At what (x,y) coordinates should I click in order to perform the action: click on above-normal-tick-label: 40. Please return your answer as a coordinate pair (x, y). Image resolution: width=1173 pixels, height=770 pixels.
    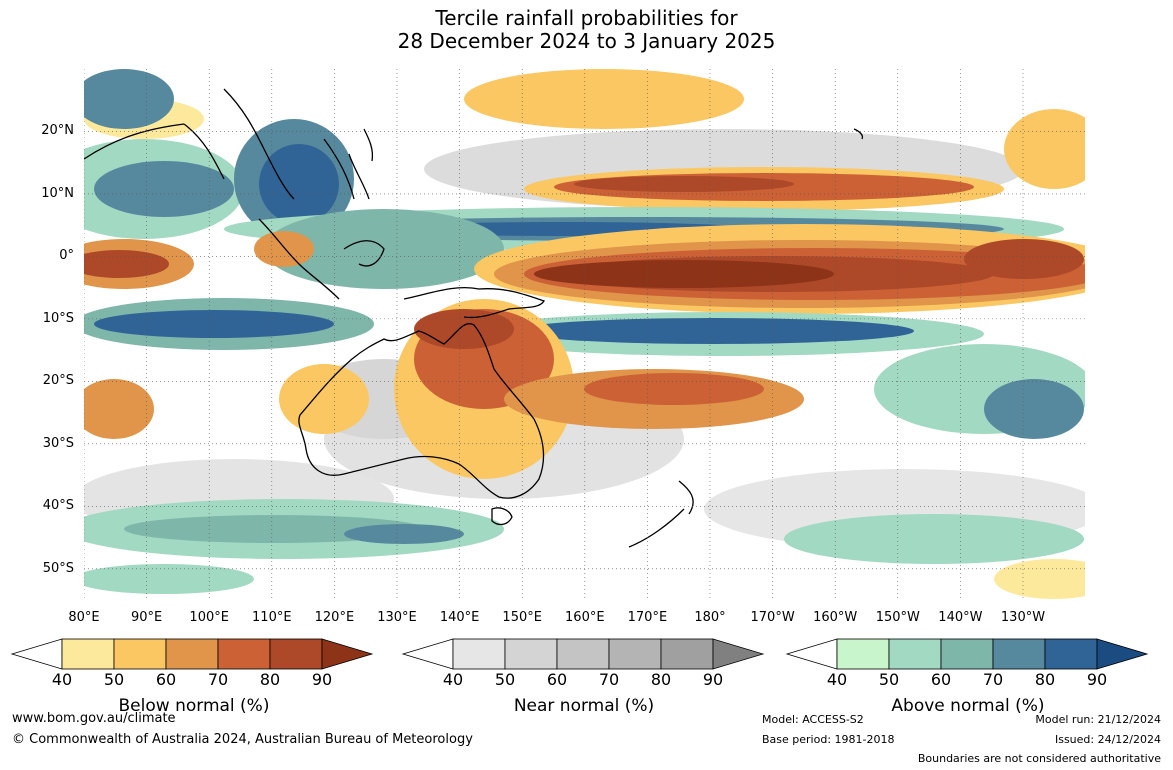
    Looking at the image, I should click on (837, 679).